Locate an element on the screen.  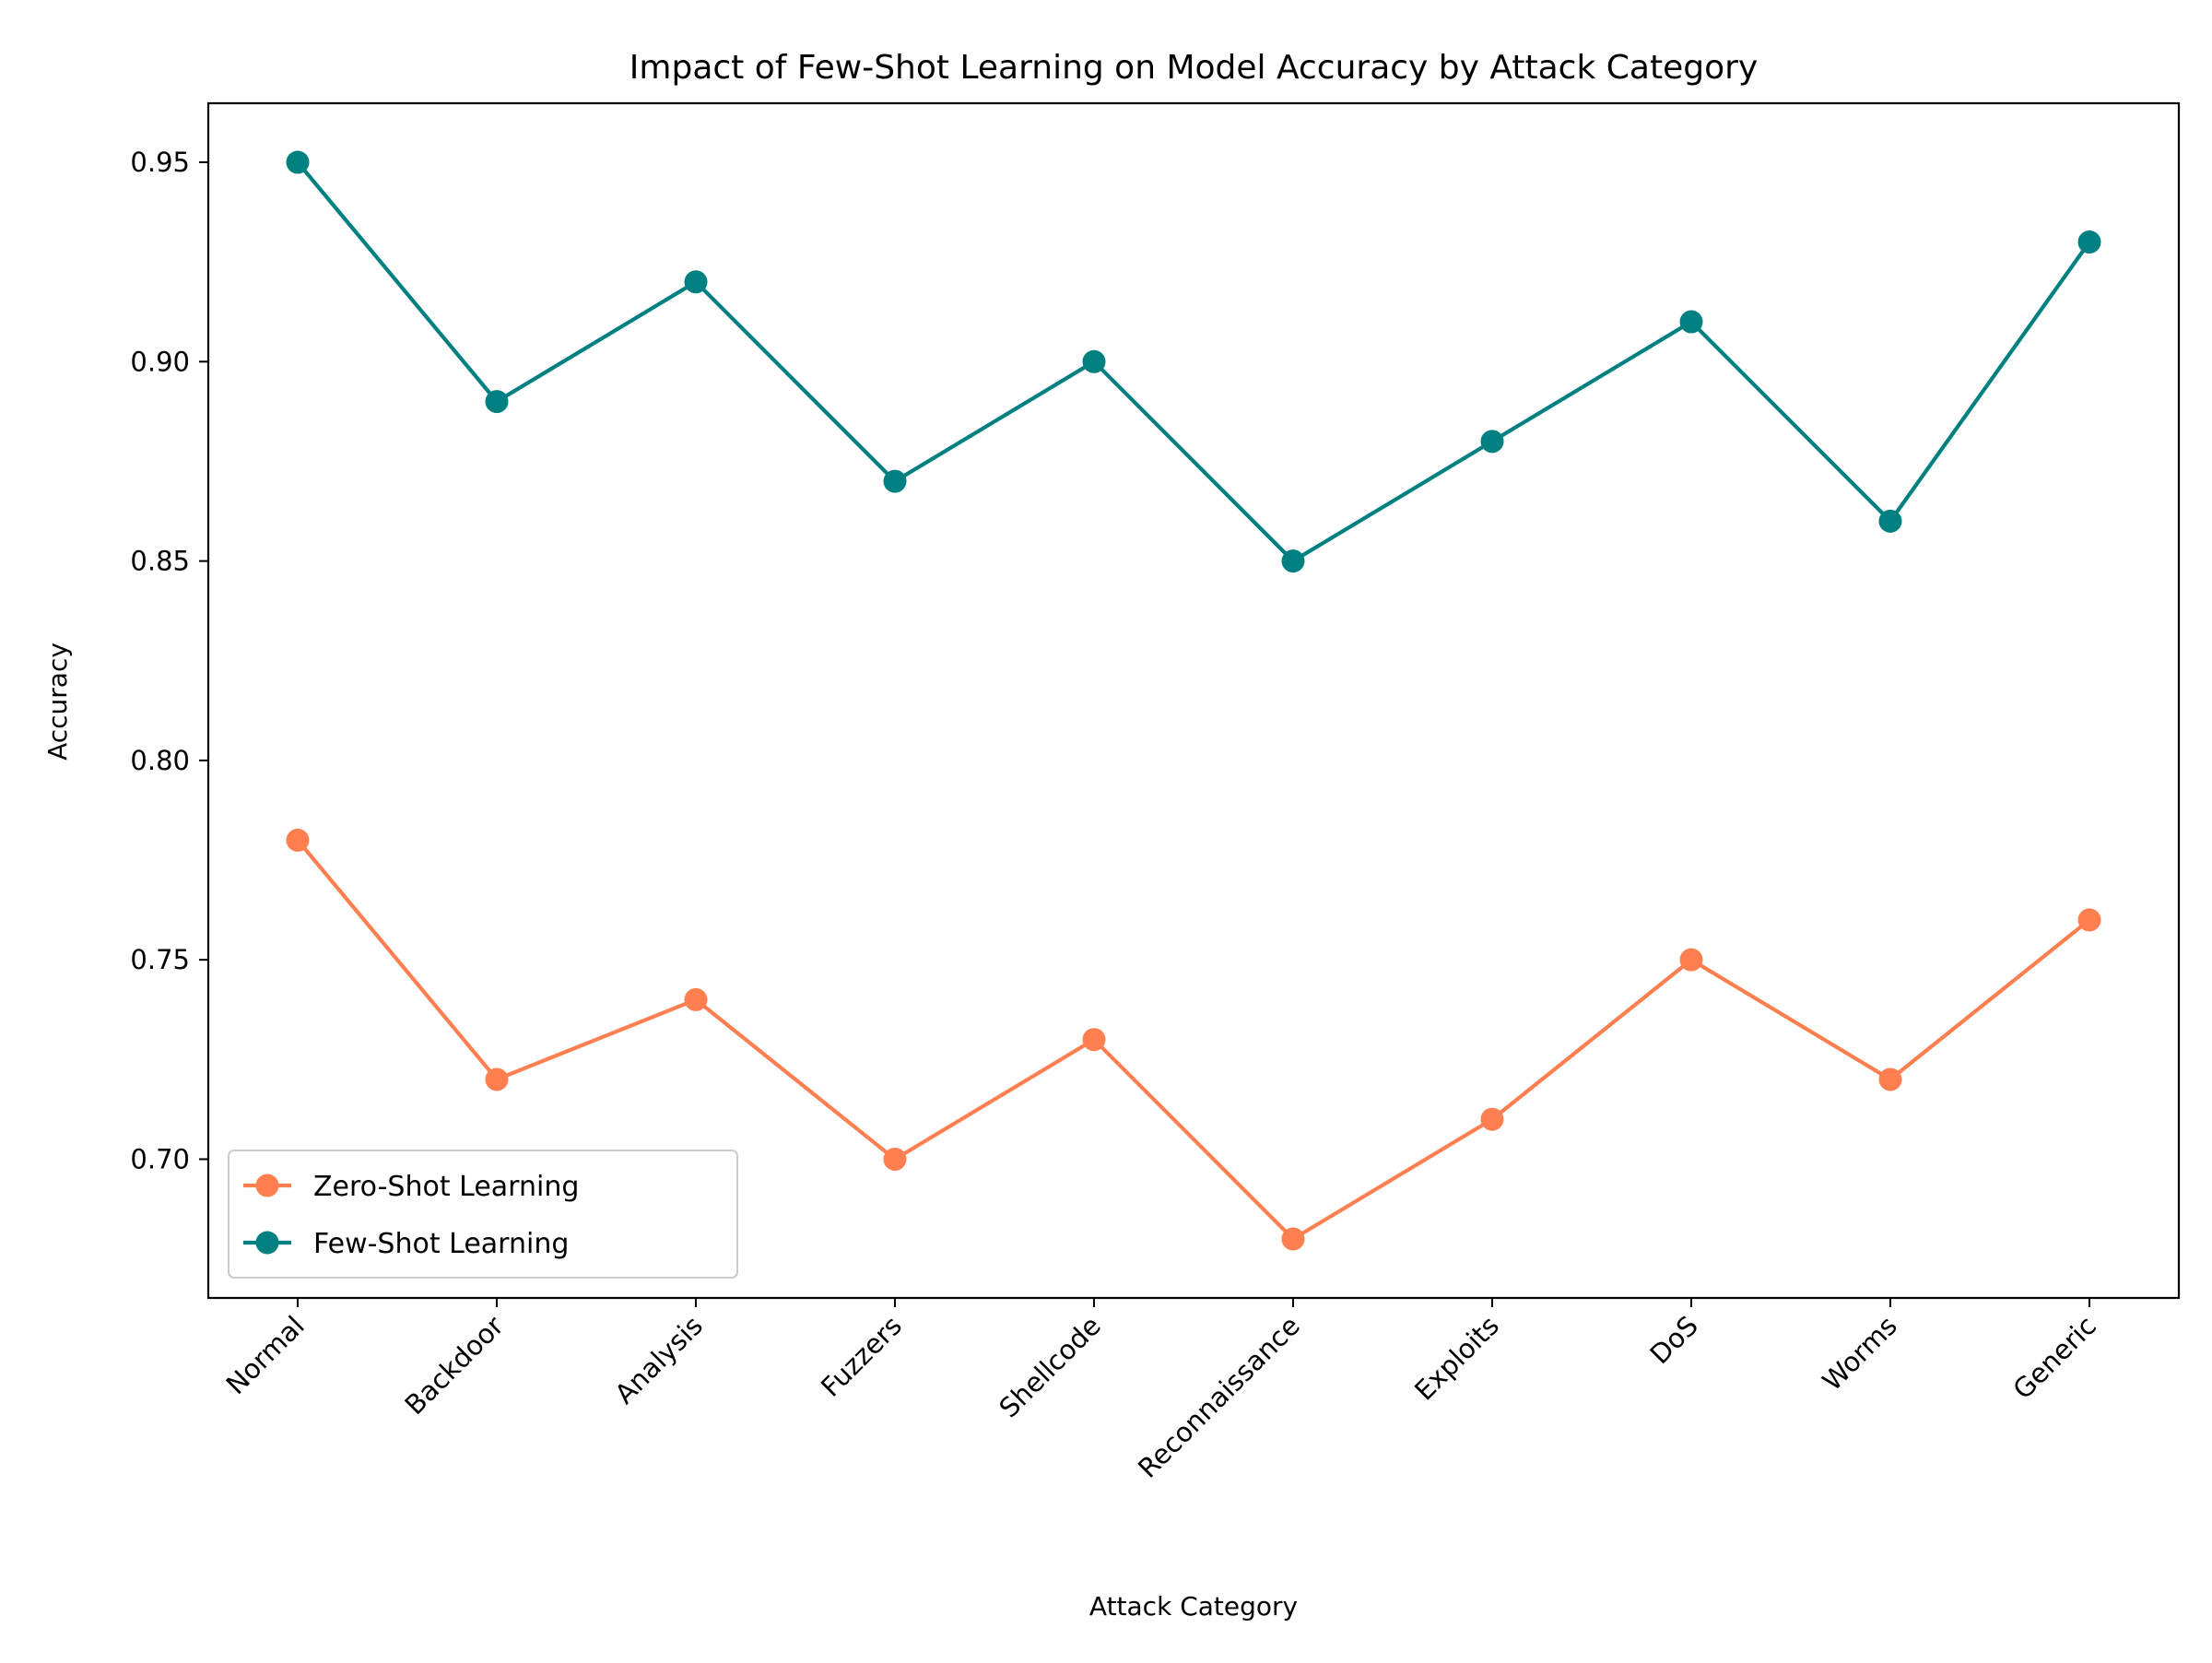
y-axis: 0.70 0.75 0.80 0.85 0.90 0.95 is located at coordinates (169, 660).